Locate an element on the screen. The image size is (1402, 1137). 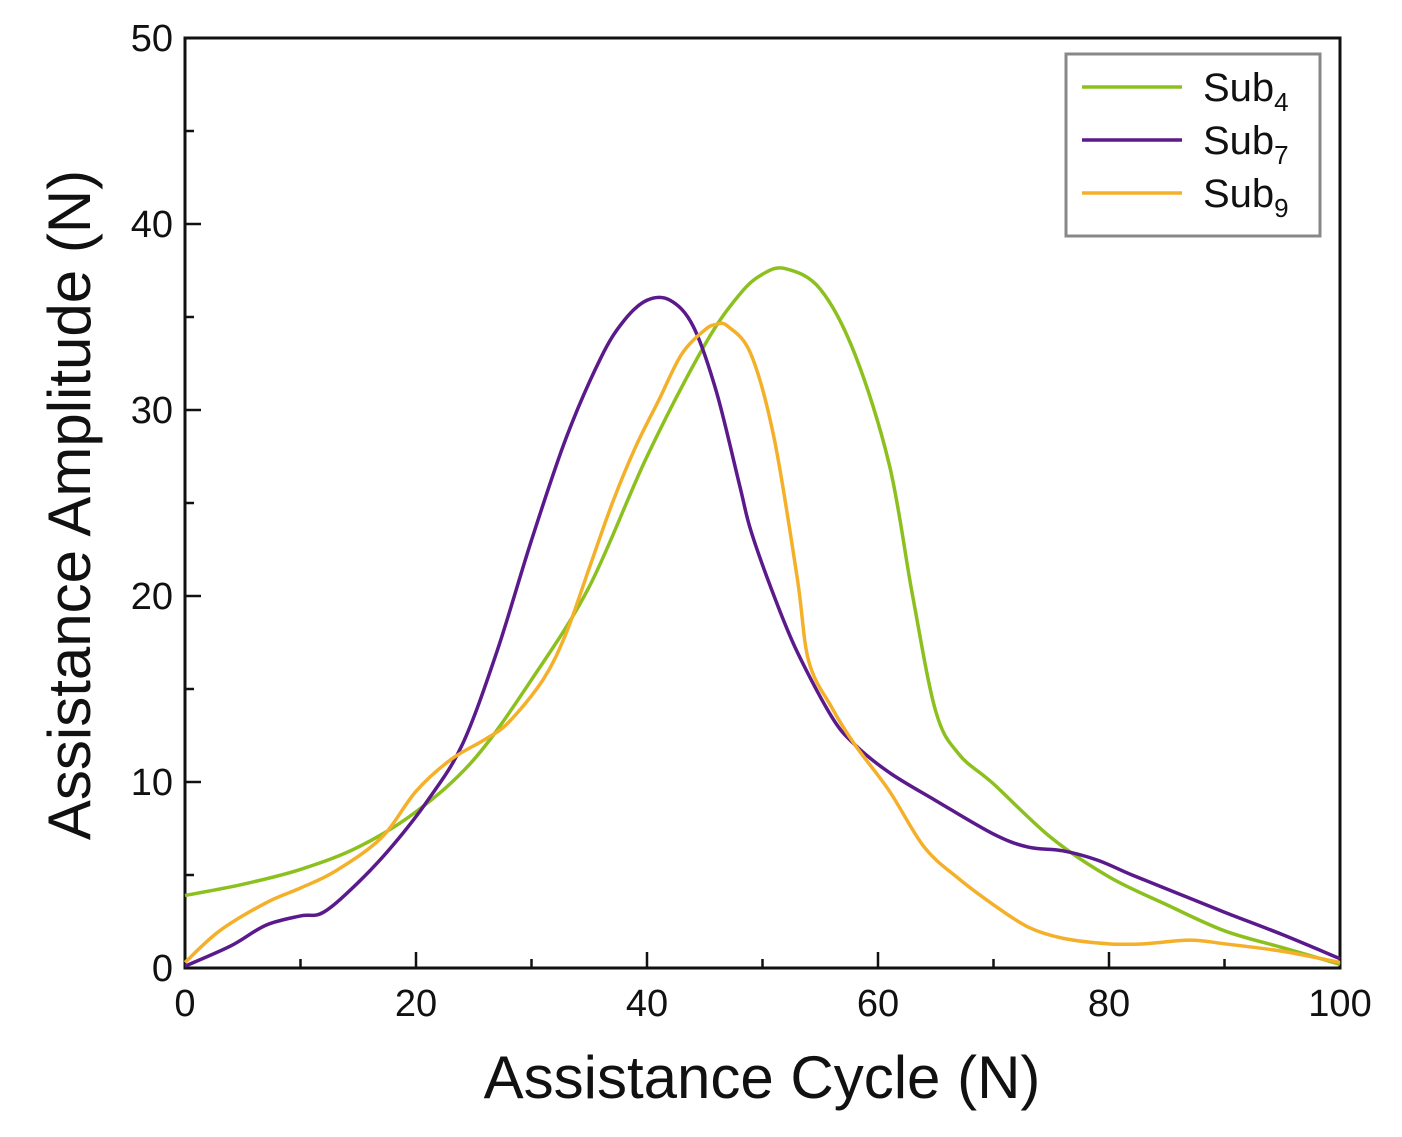
y-tick-label: 40 is located at coordinates (152, 225).